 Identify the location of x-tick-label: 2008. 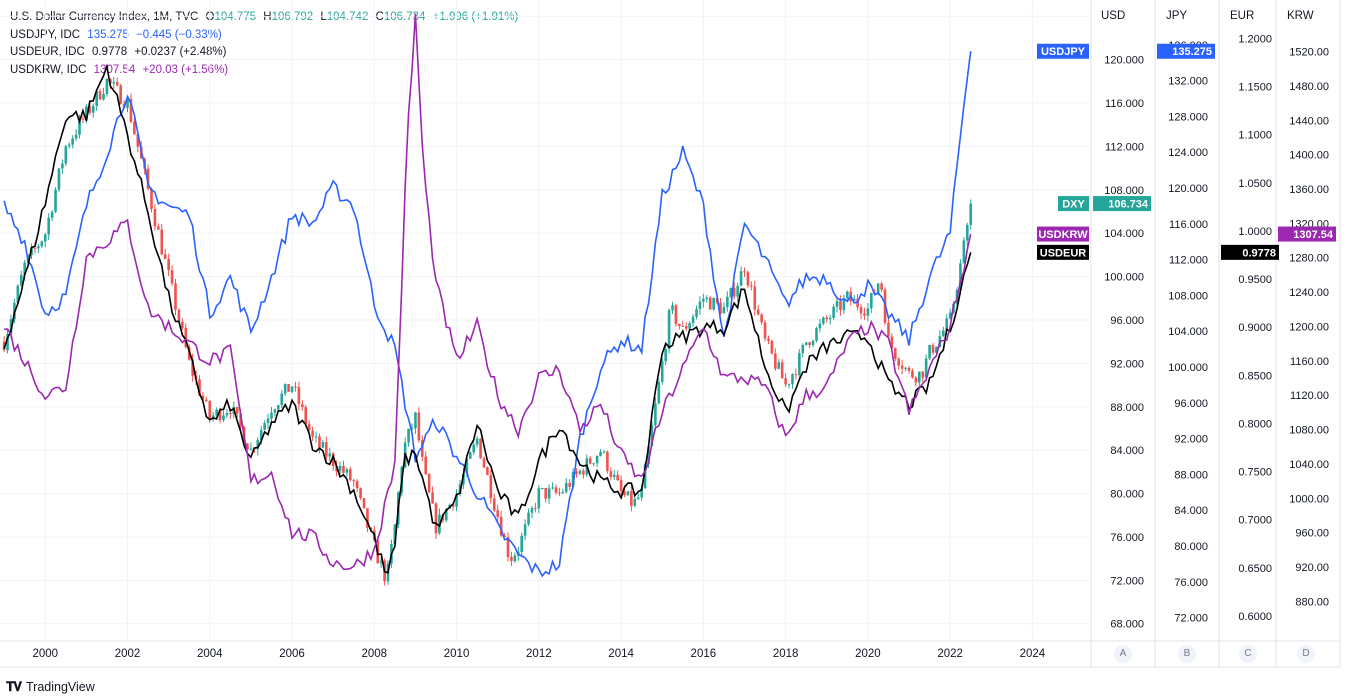
(375, 654).